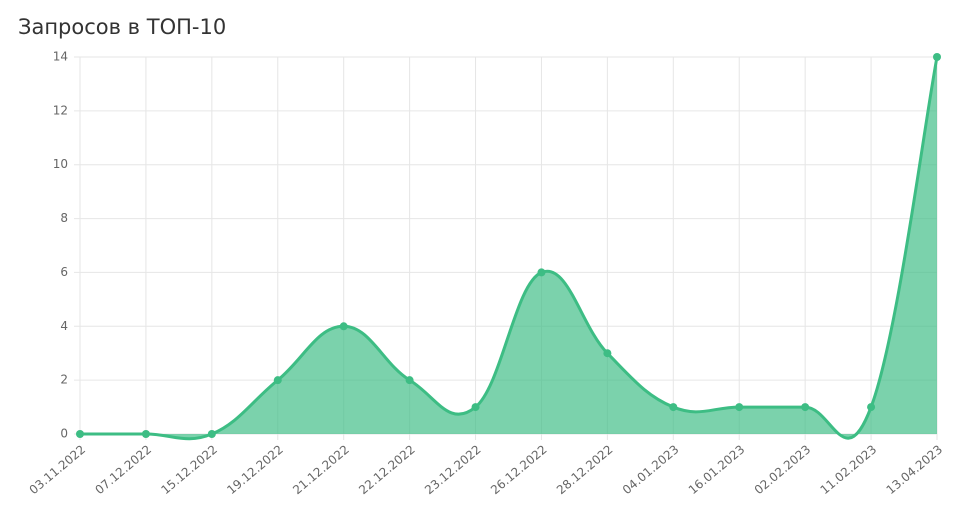 The image size is (959, 507). I want to click on y-tick-label: 4, so click(64, 326).